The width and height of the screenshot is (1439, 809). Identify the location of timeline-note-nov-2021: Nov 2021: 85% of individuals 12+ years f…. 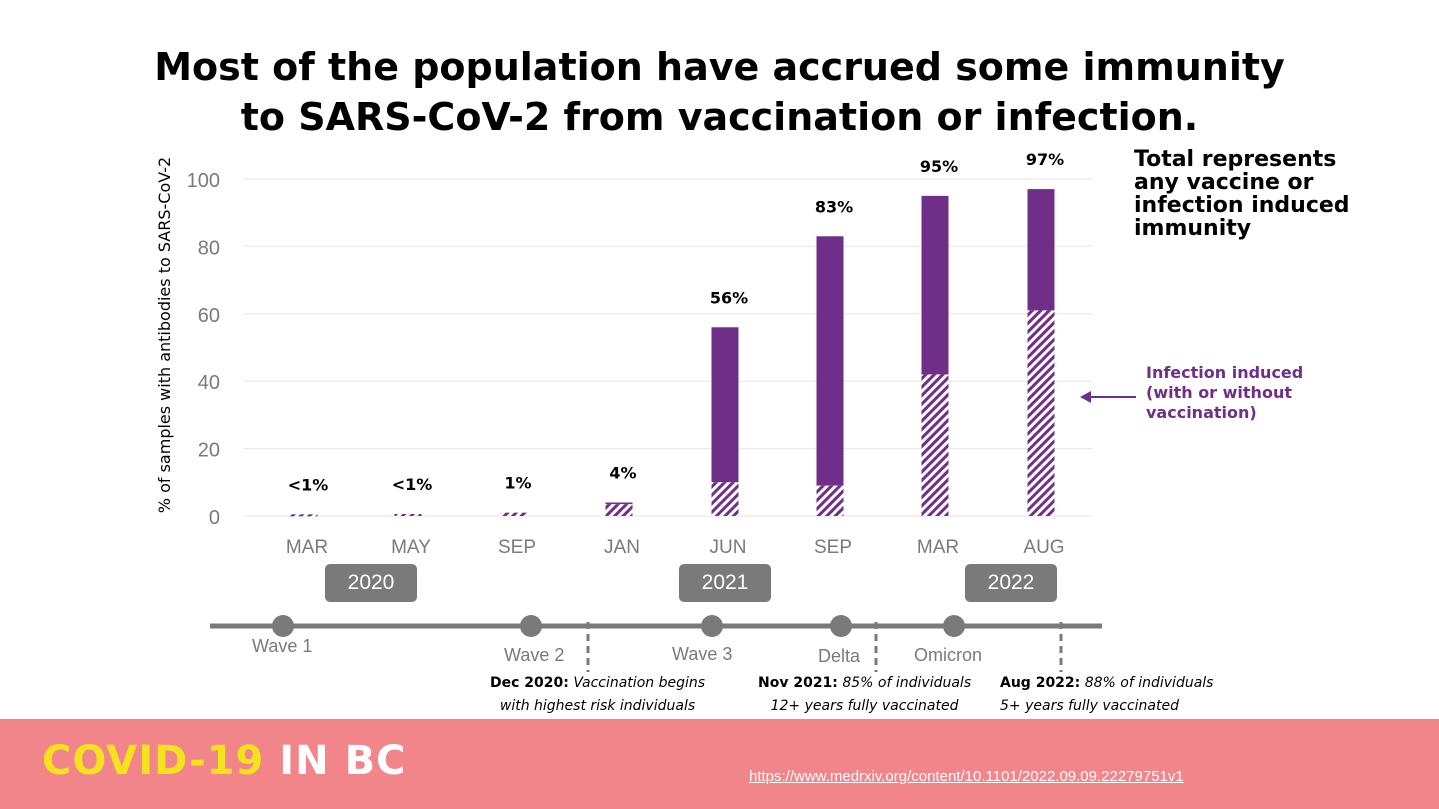
(865, 694).